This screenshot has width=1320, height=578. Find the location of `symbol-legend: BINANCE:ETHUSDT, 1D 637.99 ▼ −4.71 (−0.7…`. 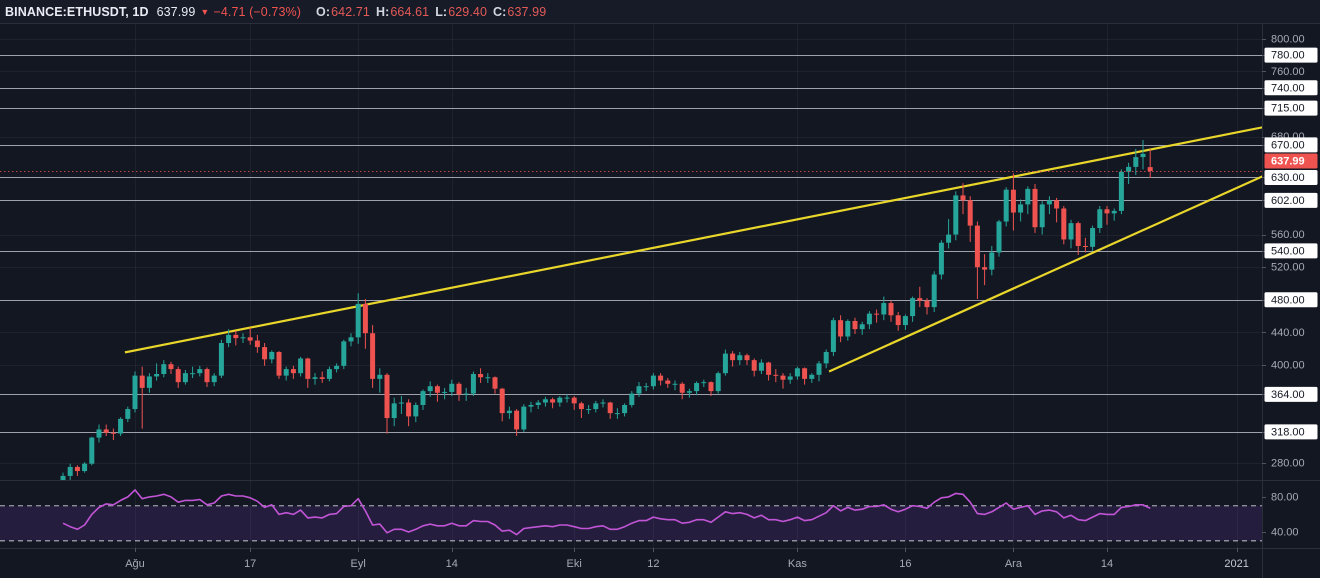

symbol-legend: BINANCE:ETHUSDT, 1D 637.99 ▼ −4.71 (−0.7… is located at coordinates (275, 12).